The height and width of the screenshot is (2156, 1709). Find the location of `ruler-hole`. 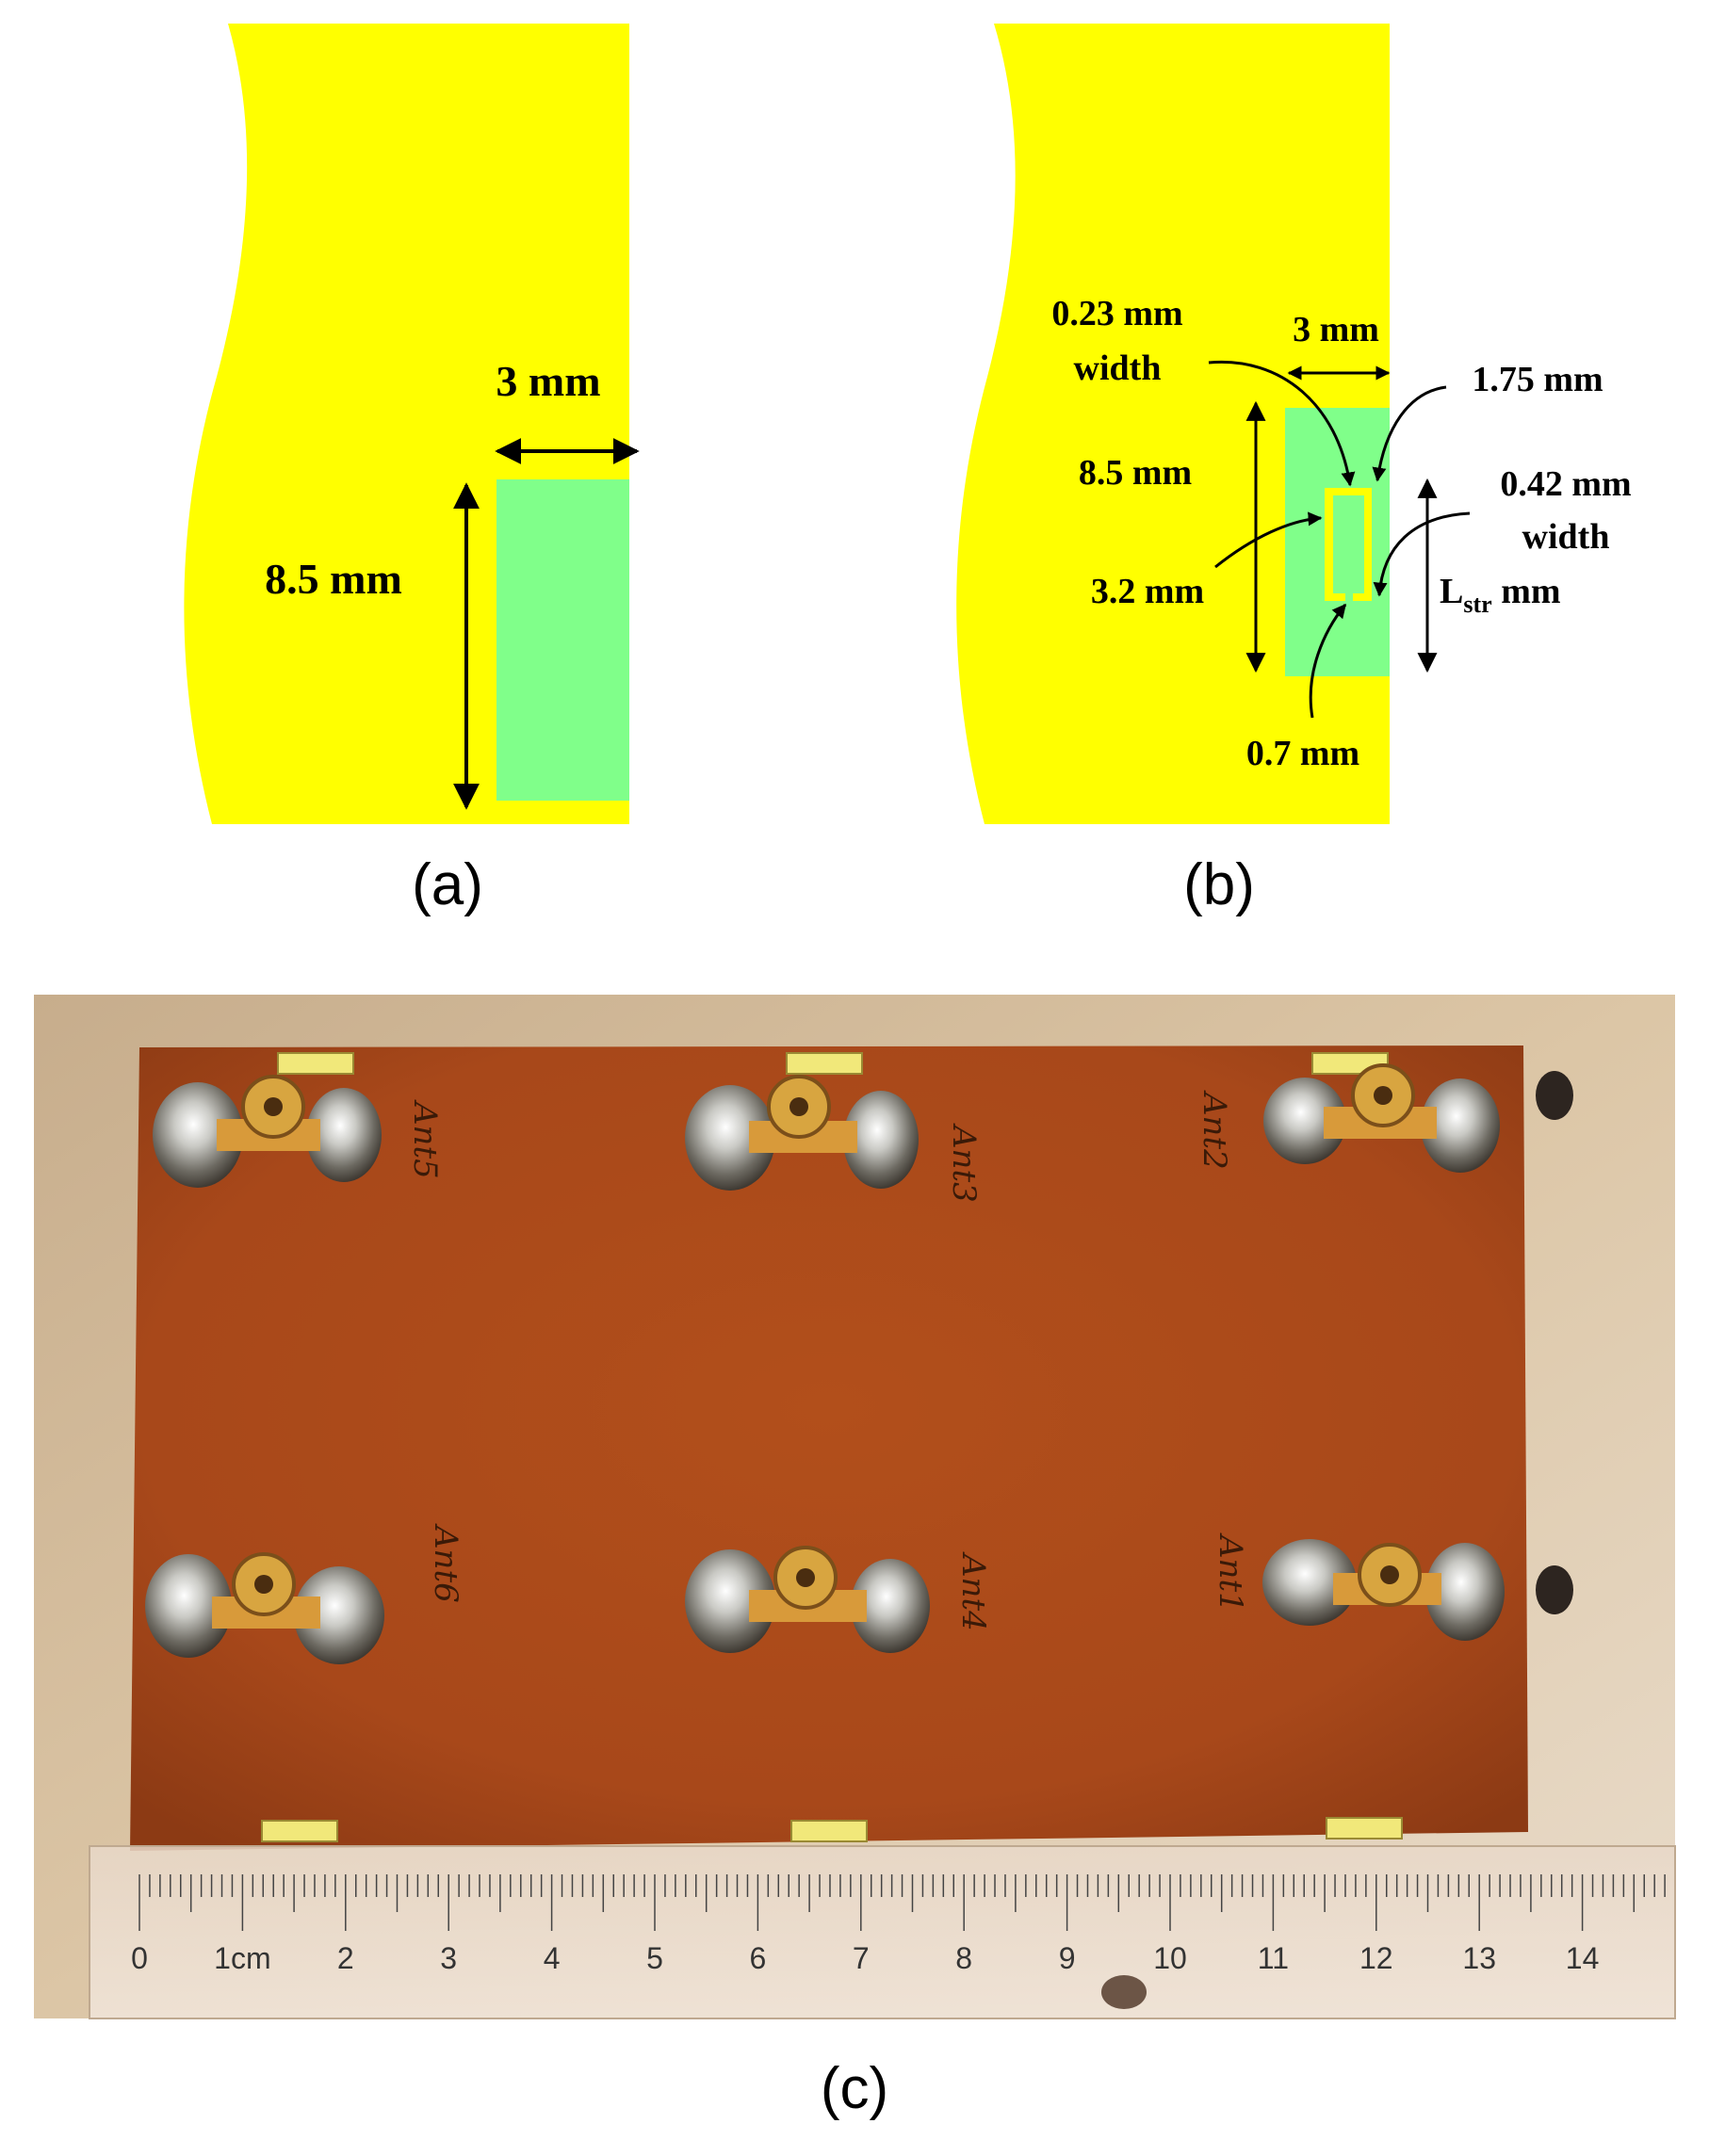

ruler-hole is located at coordinates (1124, 1992).